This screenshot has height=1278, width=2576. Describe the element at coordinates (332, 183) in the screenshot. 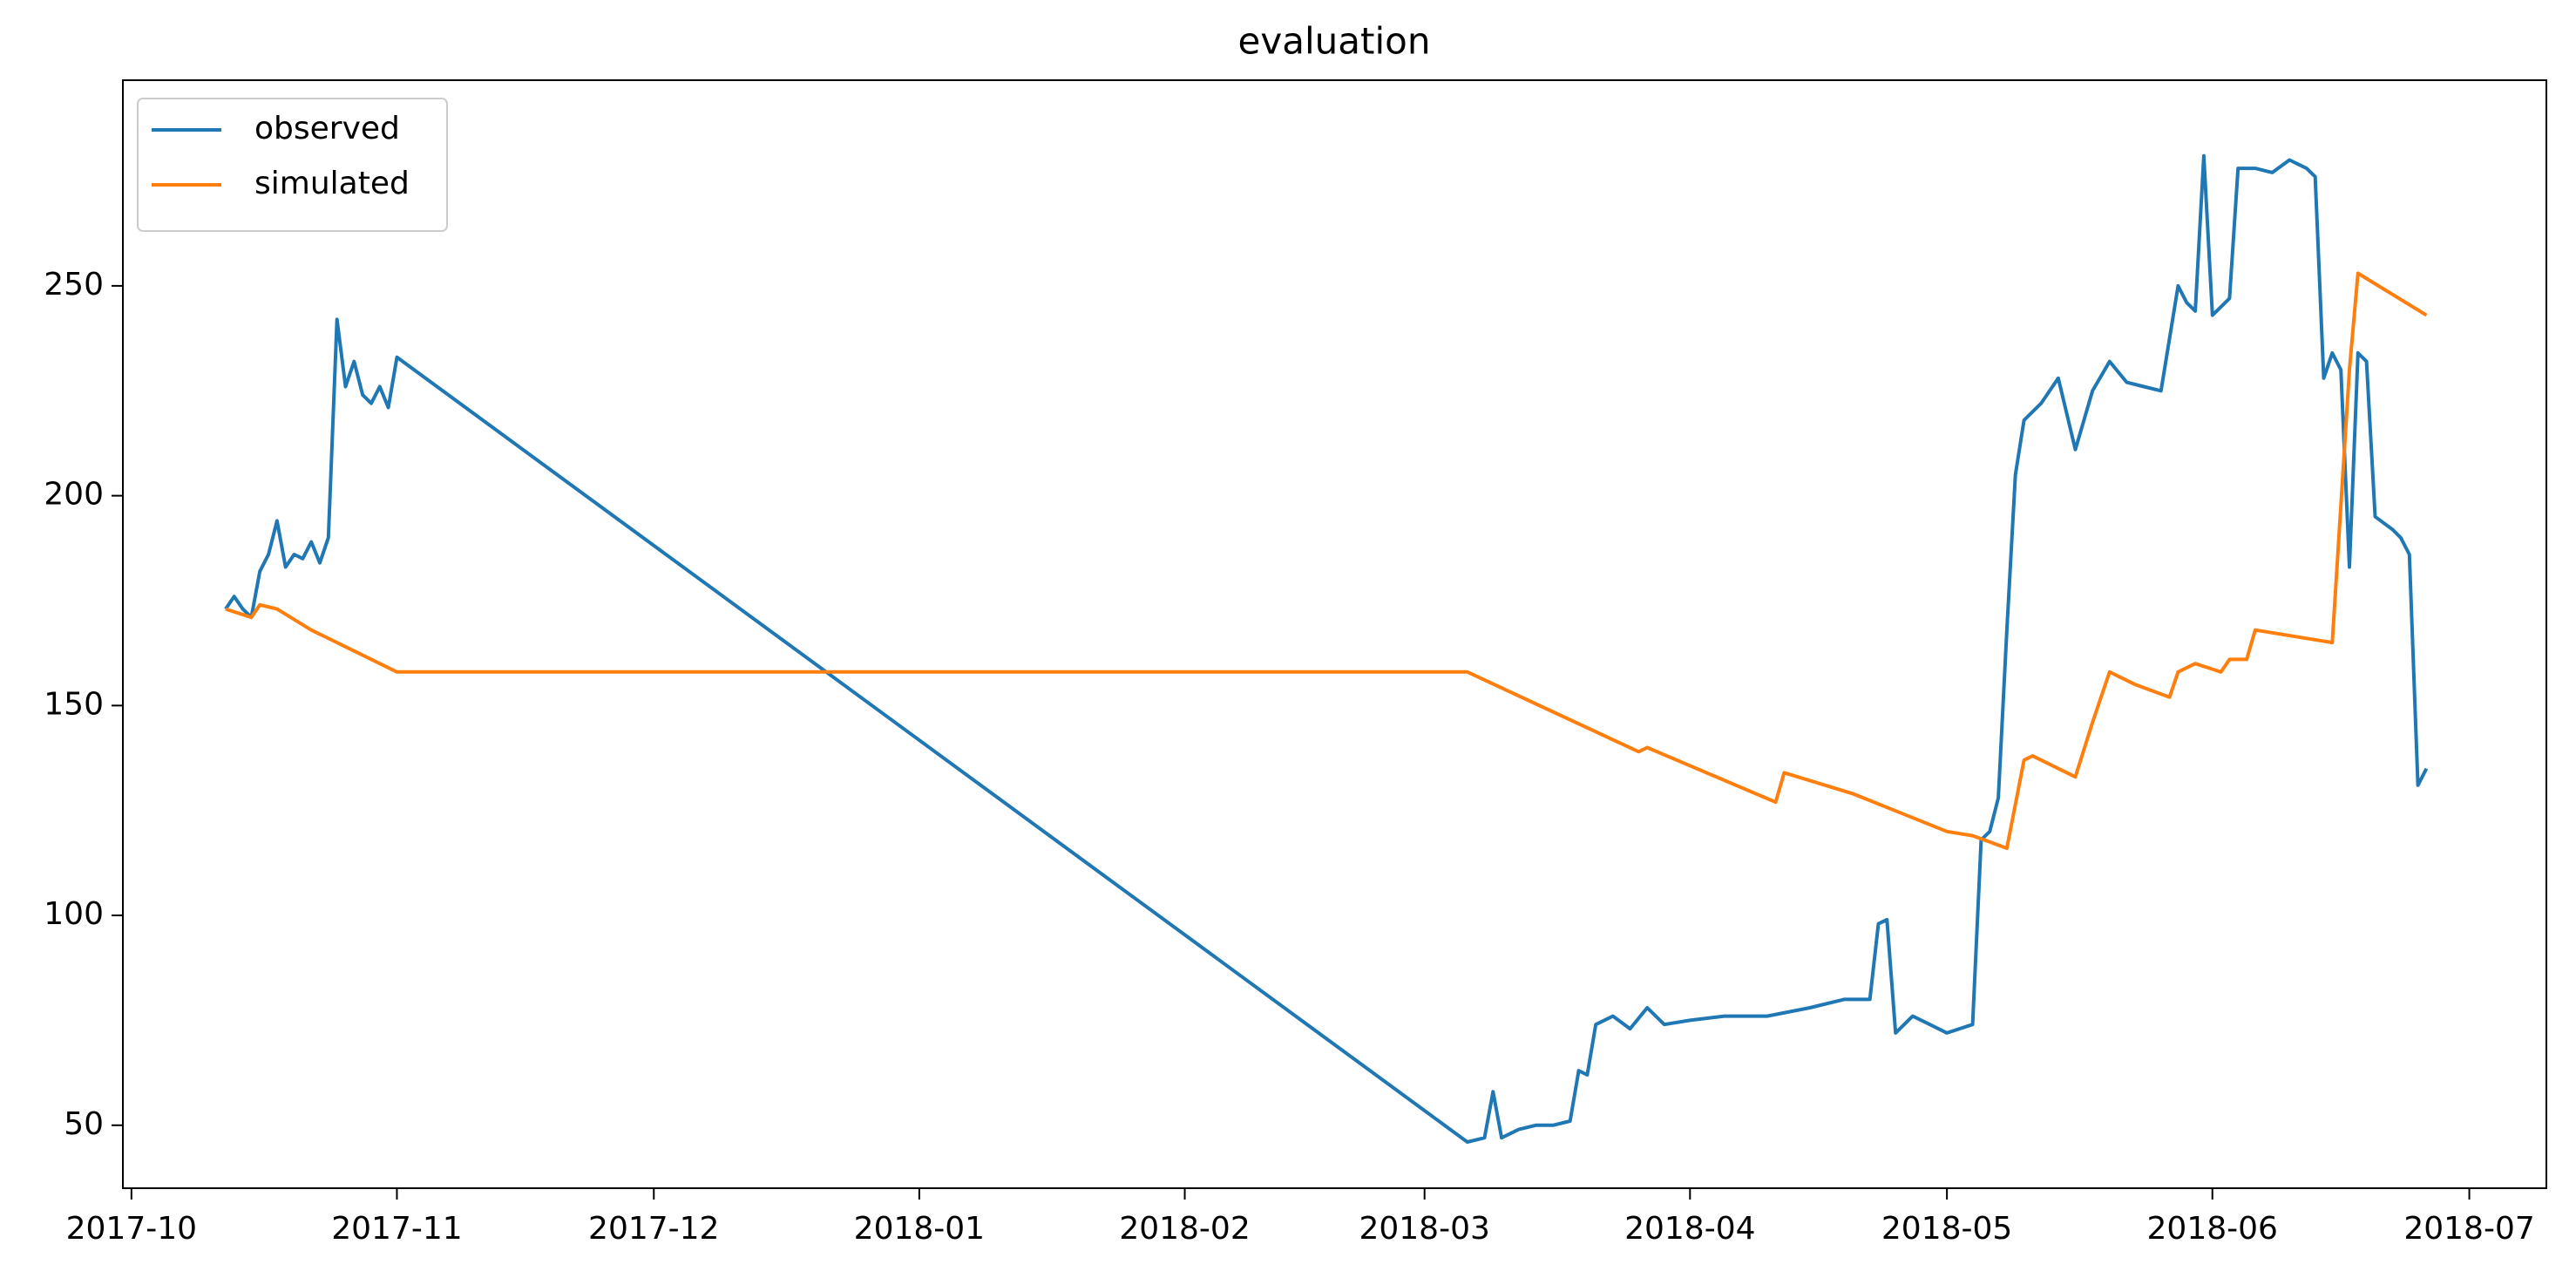

I see `legend-label: simulated` at that location.